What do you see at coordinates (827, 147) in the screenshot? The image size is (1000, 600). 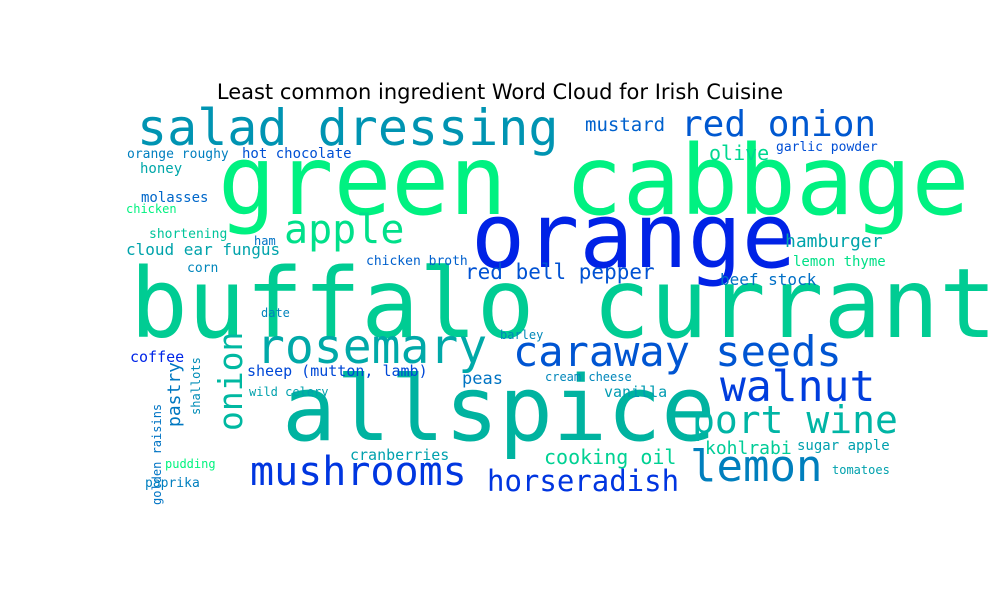 I see `word-garlic-powder: garlic powder` at bounding box center [827, 147].